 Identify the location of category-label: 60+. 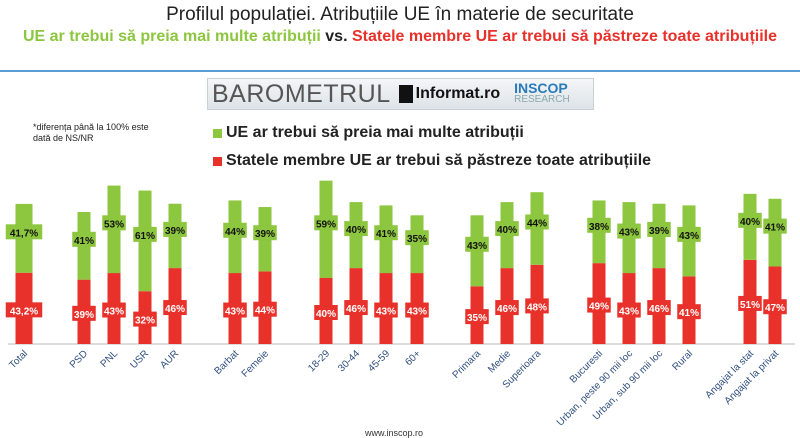
(413, 358).